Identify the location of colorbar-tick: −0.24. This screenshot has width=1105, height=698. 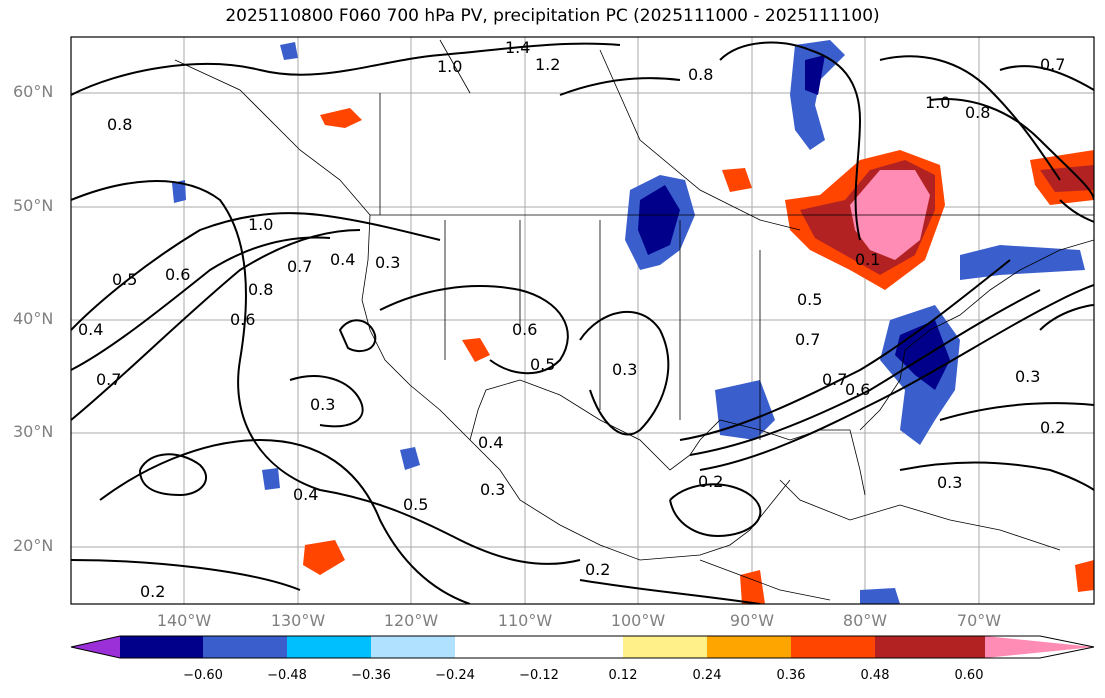
(455, 675).